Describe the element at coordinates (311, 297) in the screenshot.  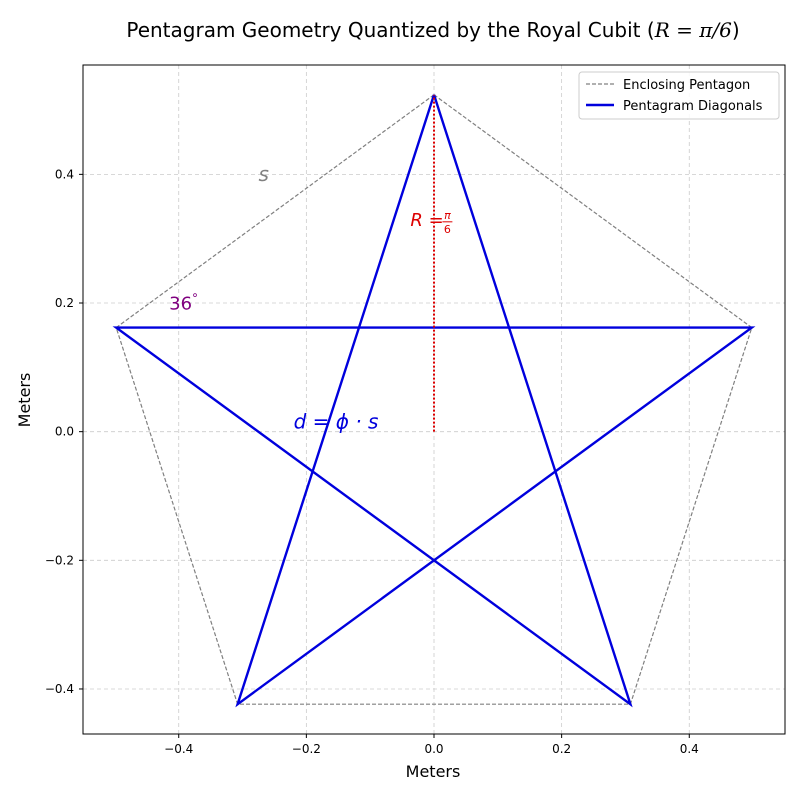
I see `annotation-layer: s 36° R = π6 d = ϕ · s` at that location.